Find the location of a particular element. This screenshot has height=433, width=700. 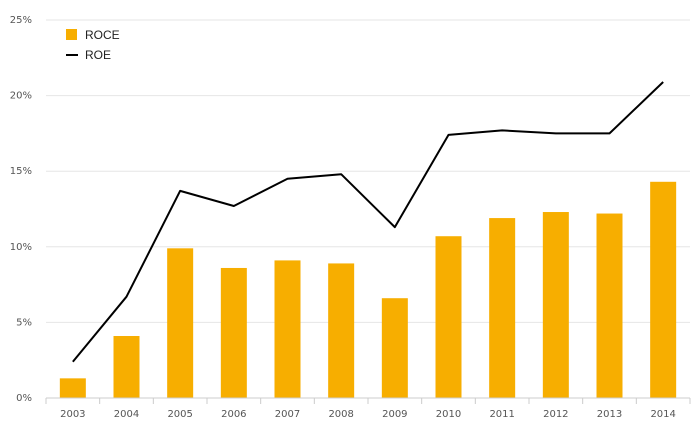

y-tick-label: 5% is located at coordinates (24, 322).